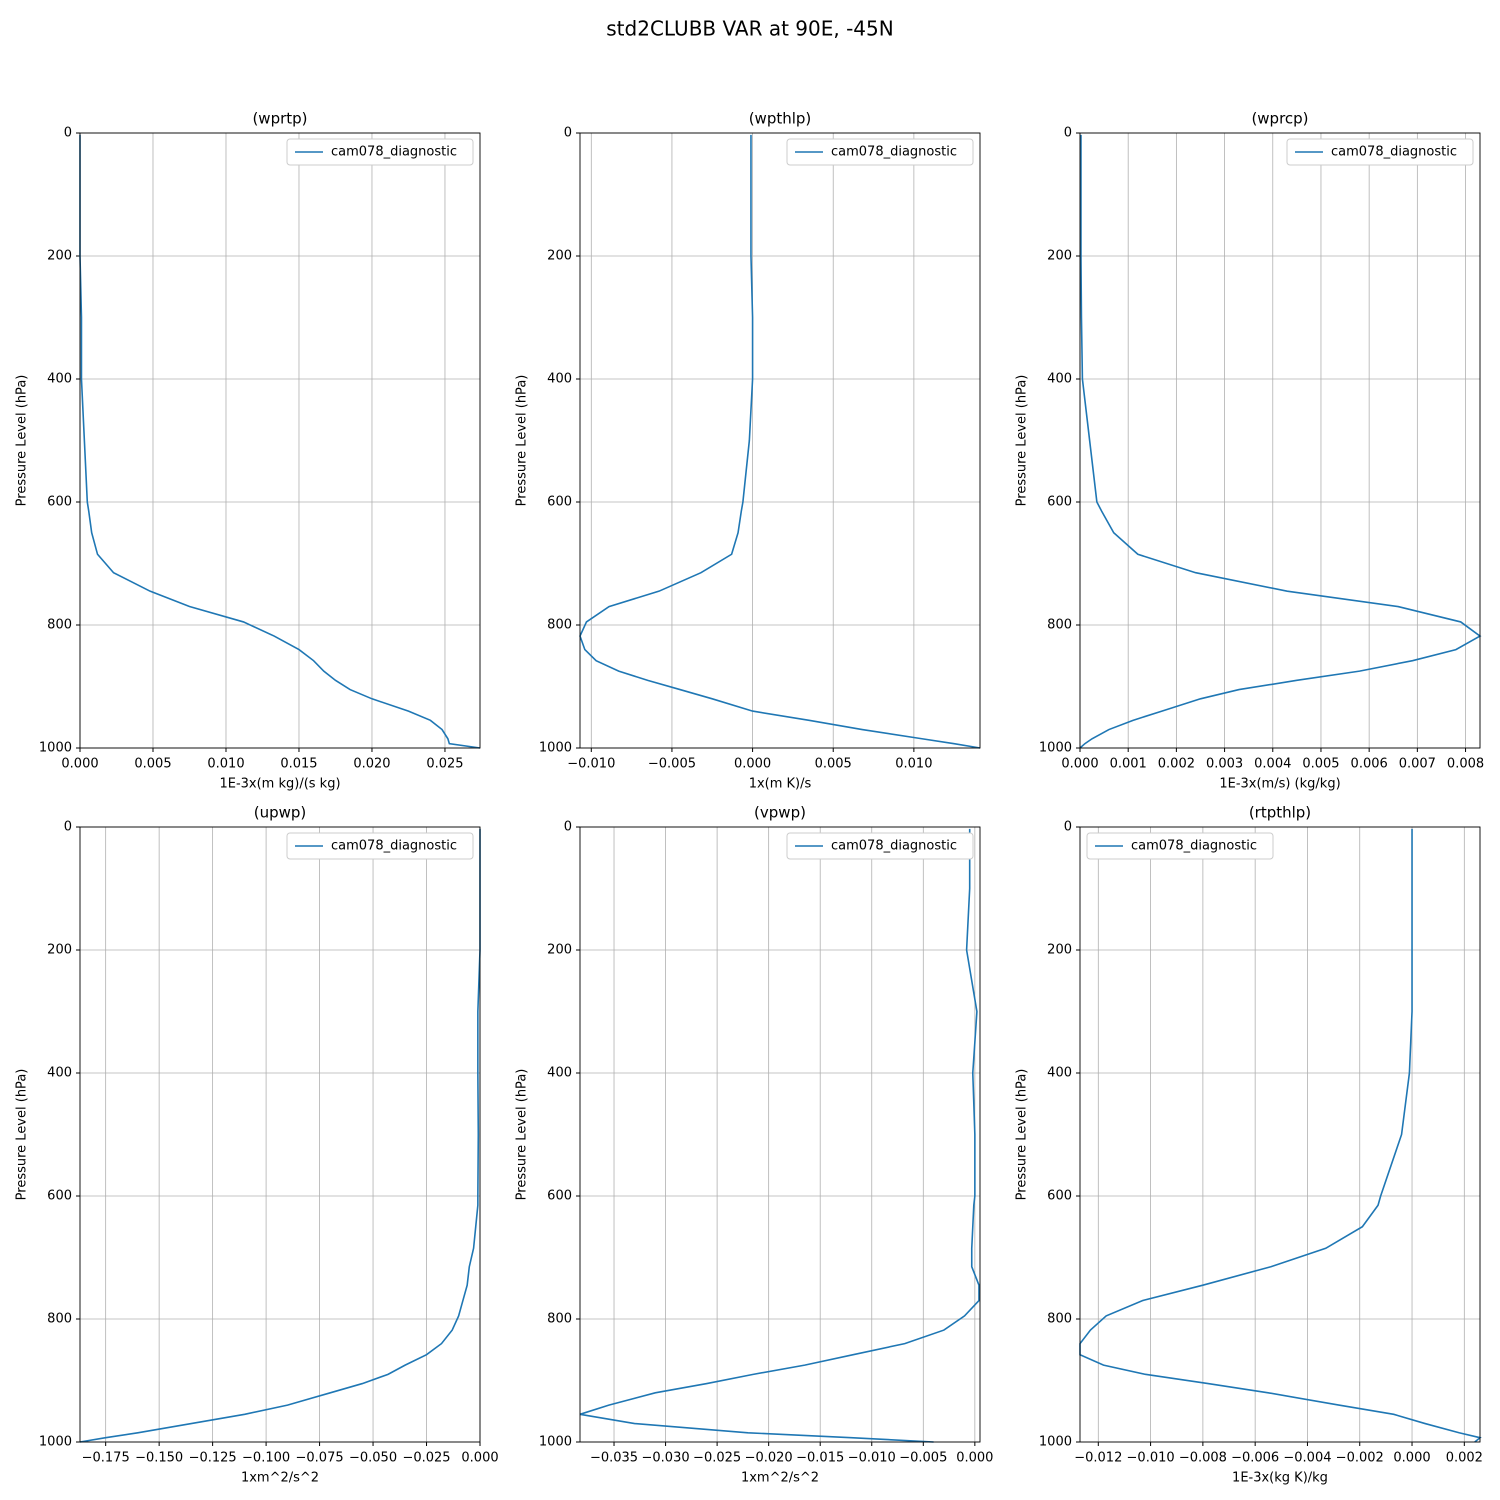 This screenshot has width=1500, height=1500. What do you see at coordinates (279, 784) in the screenshot?
I see `x-axis-label: 1E-3x(m kg)/(s kg)` at bounding box center [279, 784].